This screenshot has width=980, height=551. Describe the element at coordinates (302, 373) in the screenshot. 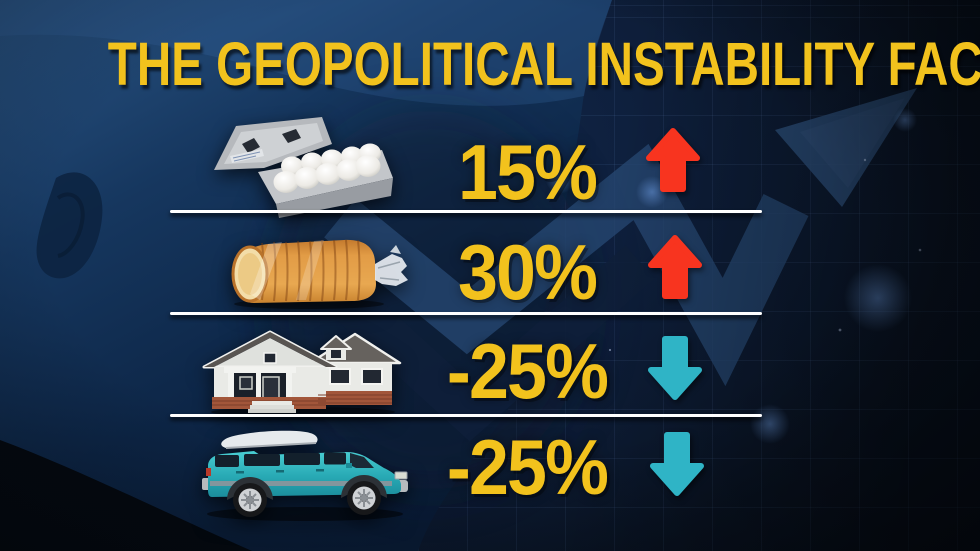

I see `house-image` at that location.